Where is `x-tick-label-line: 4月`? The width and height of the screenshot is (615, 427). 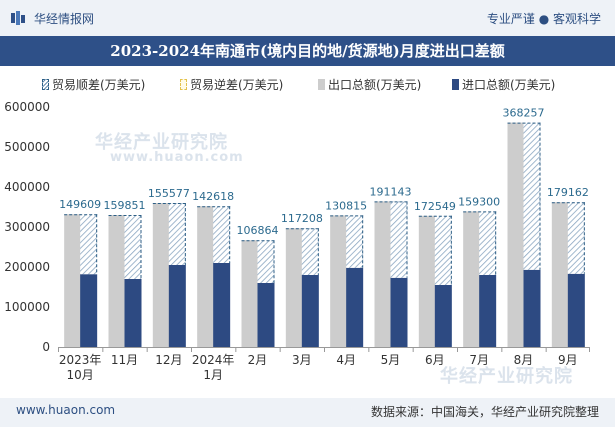 x-tick-label-line: 4月 is located at coordinates (346, 360).